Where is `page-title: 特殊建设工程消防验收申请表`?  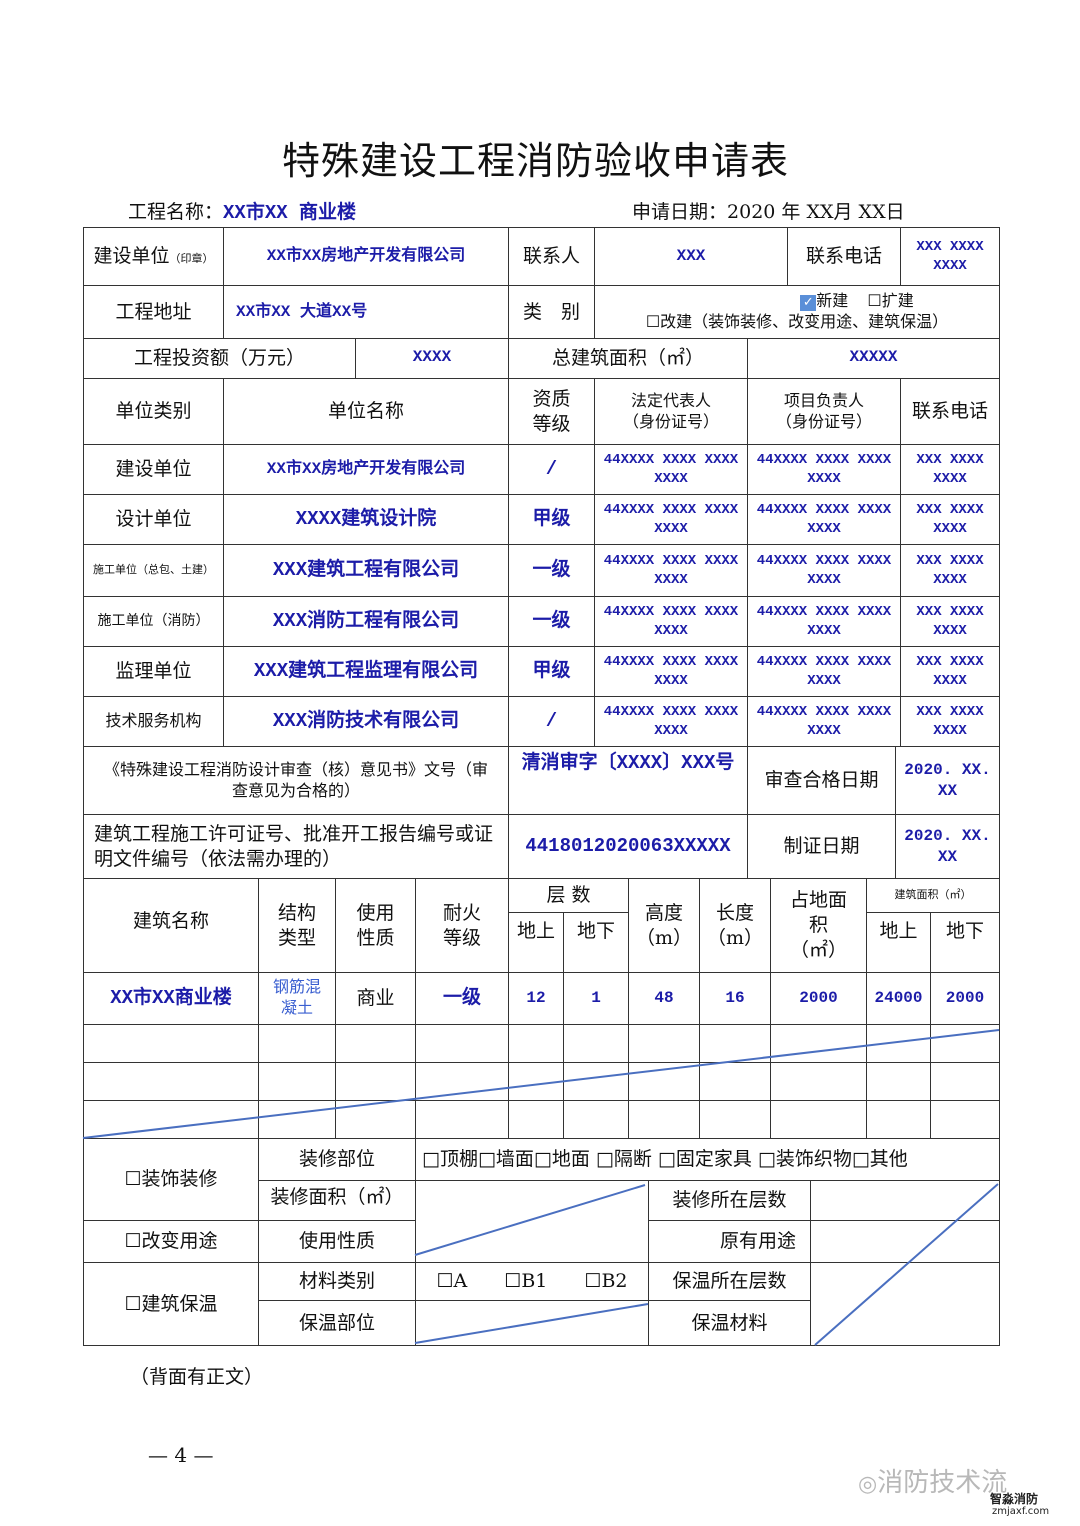
page-title: 特殊建设工程消防验收申请表 is located at coordinates (536, 161).